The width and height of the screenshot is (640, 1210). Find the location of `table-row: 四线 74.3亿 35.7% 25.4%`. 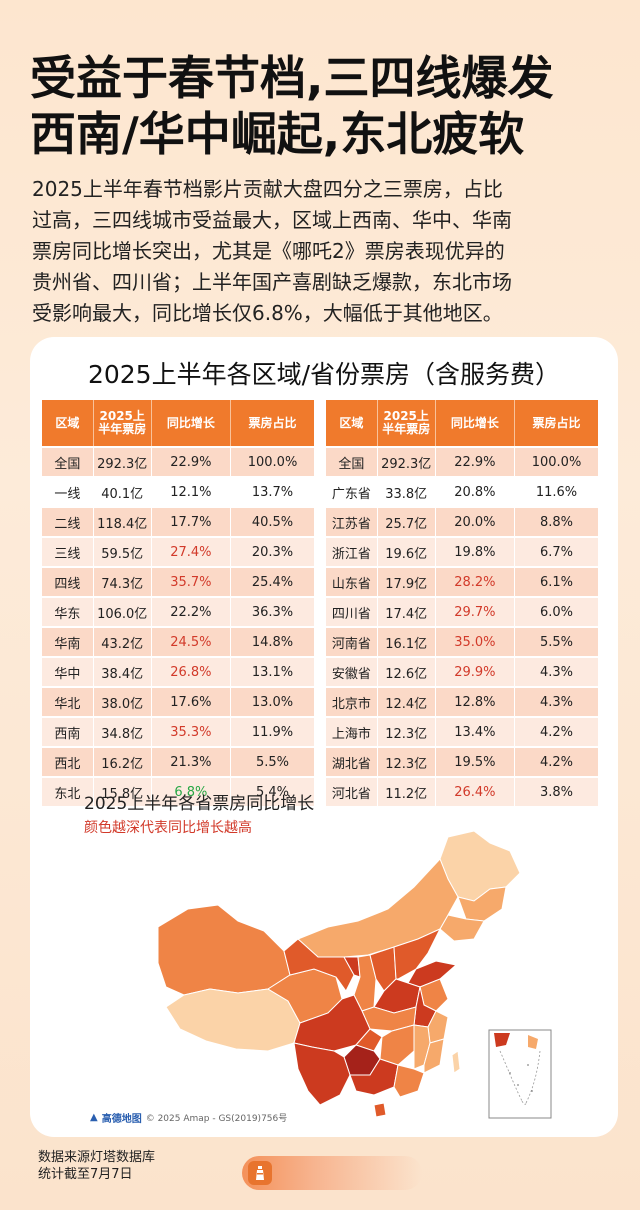

table-row: 四线 74.3亿 35.7% 25.4% is located at coordinates (178, 582).